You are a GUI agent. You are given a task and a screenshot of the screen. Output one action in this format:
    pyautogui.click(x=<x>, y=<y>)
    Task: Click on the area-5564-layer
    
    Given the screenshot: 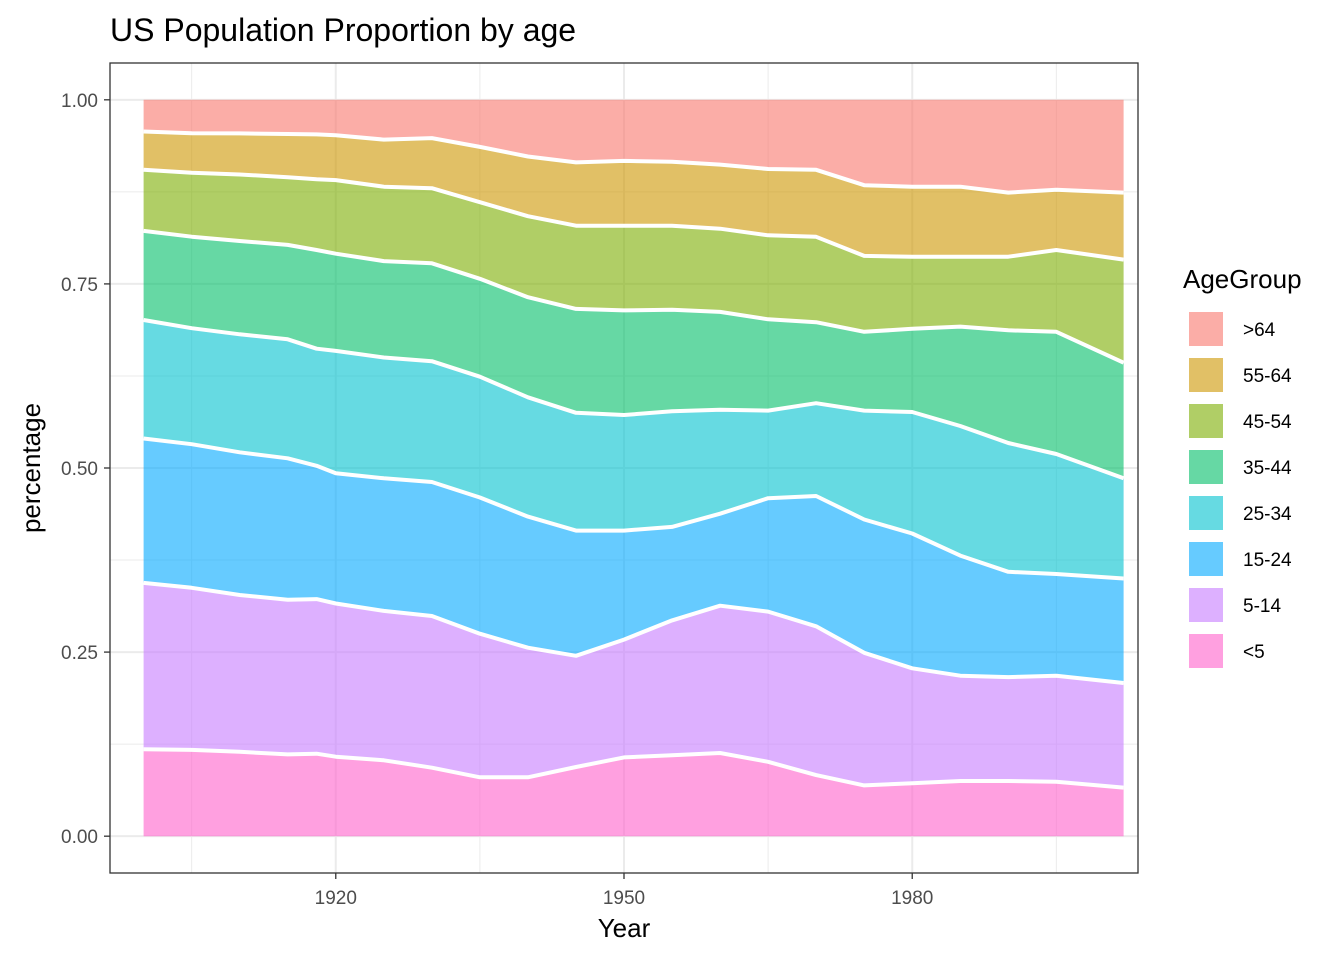 What is the action you would take?
    pyautogui.click(x=633, y=195)
    